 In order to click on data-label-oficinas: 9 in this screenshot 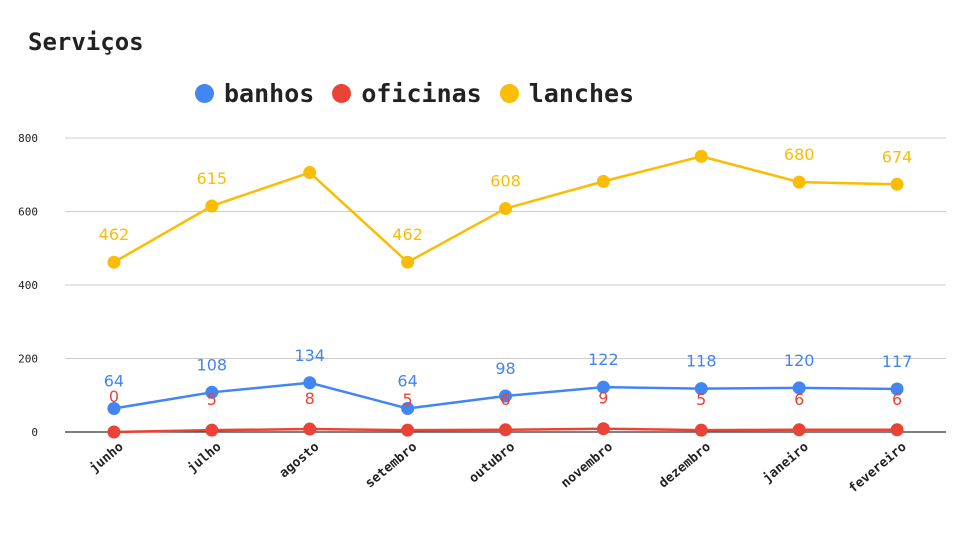, I will do `click(603, 398)`.